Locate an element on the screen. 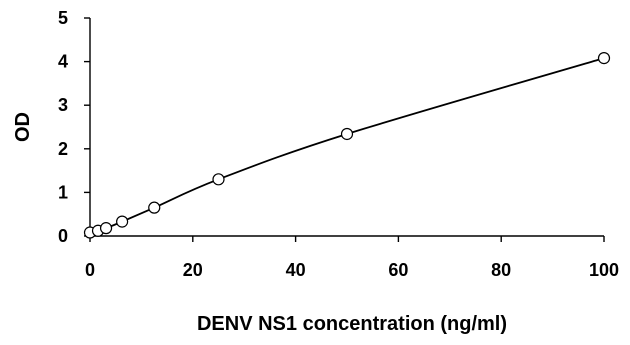 The height and width of the screenshot is (345, 630). y-tick-label: 0 is located at coordinates (63, 236).